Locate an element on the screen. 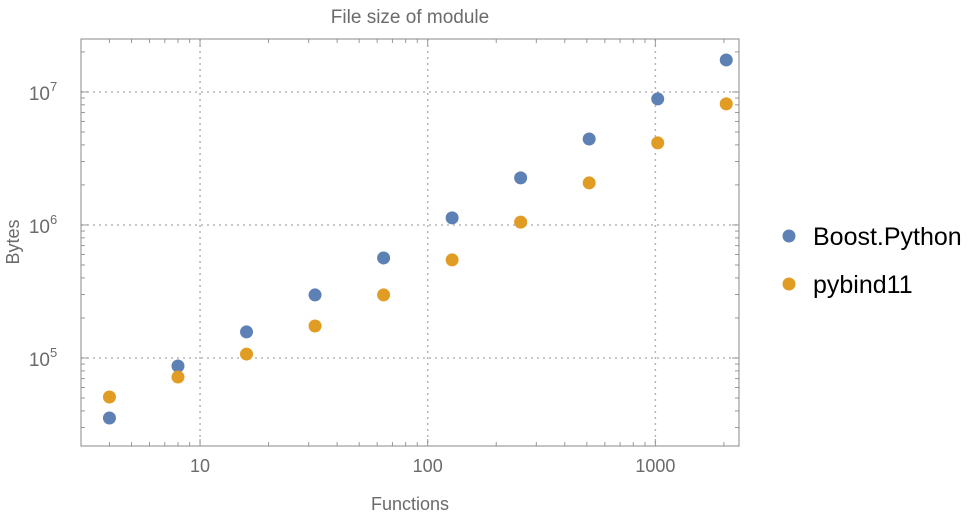 The image size is (975, 518). legend-label: Boost.Python is located at coordinates (887, 237).